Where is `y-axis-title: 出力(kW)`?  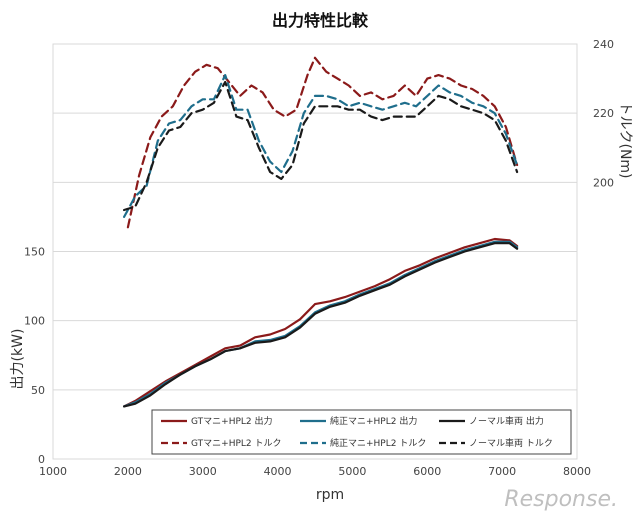
y-axis-title: 出力(kW) is located at coordinates (18, 359).